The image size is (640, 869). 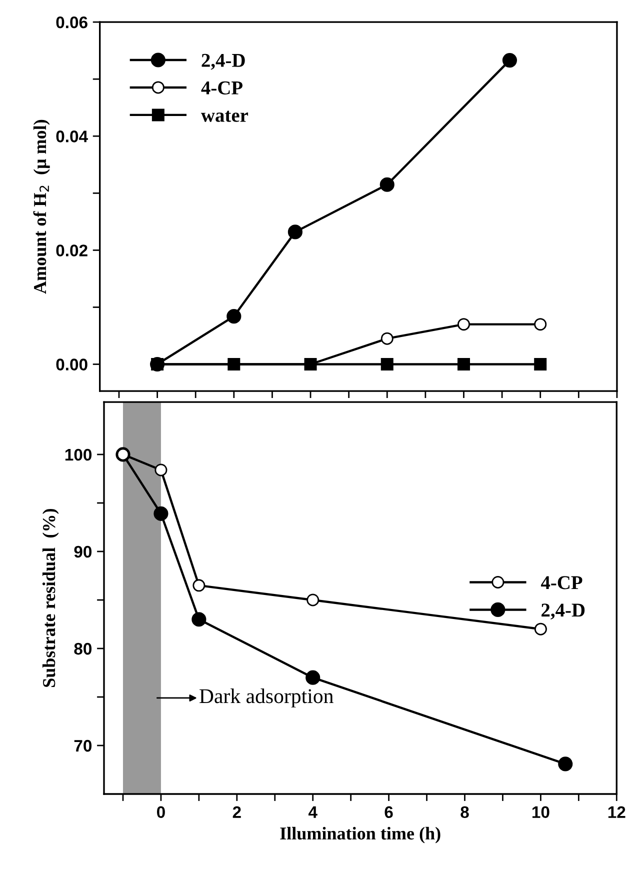 I want to click on y-tick-label: 100, so click(x=78, y=454).